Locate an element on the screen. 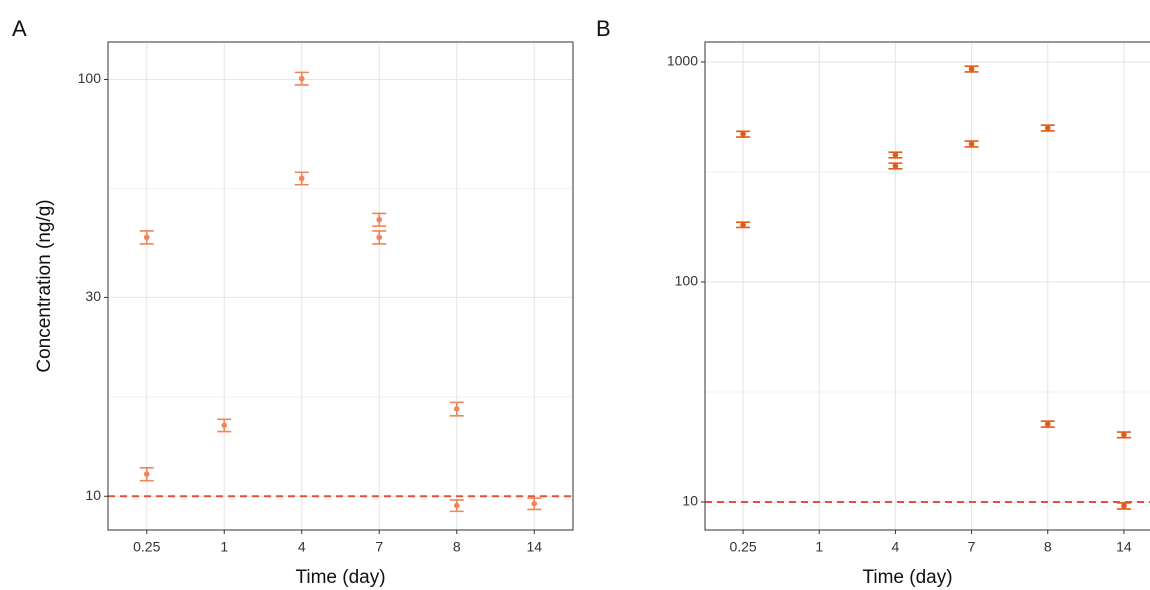 The height and width of the screenshot is (590, 1150). y-tick-label: 1000 is located at coordinates (682, 61).